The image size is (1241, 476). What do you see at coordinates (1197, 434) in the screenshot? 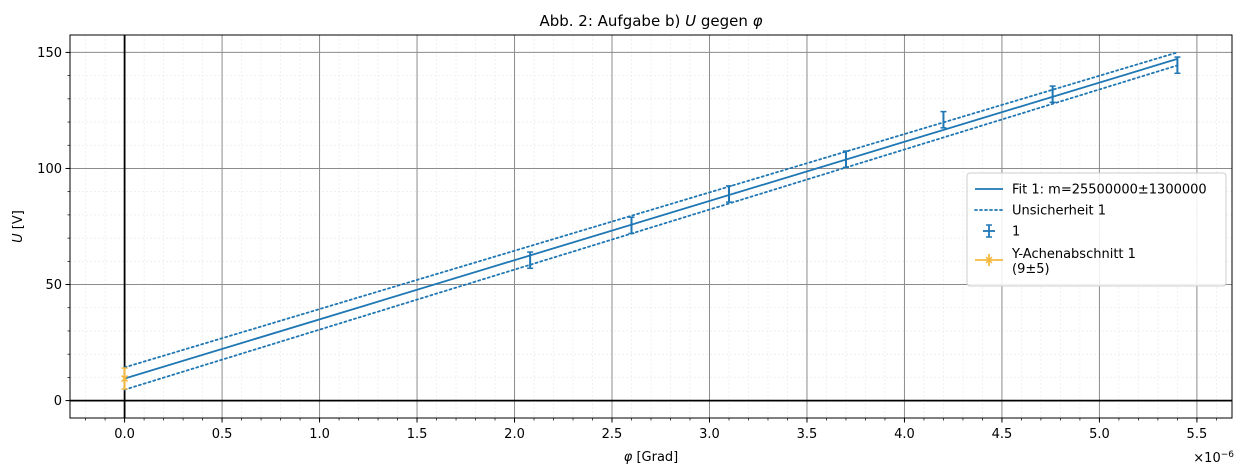
I see `x-tick-label: 5.5` at bounding box center [1197, 434].